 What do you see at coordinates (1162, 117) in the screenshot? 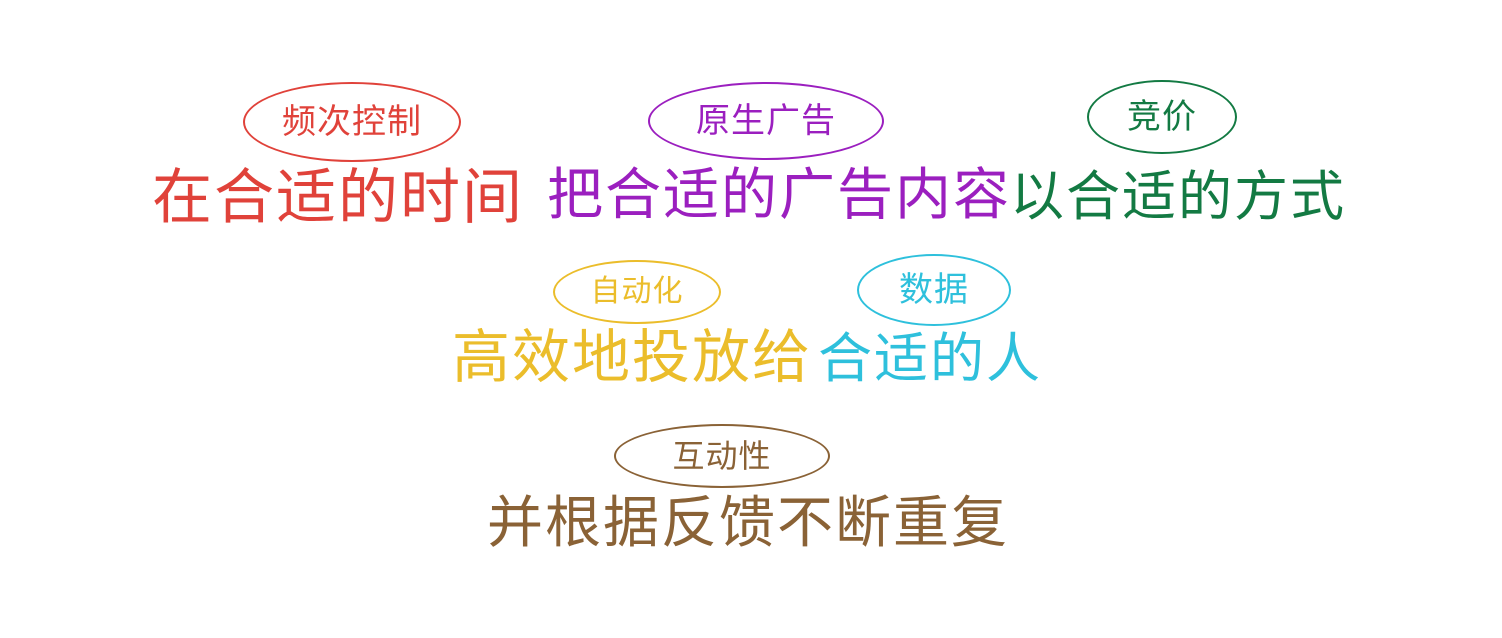
I see `tag-bidding: 竞价` at bounding box center [1162, 117].